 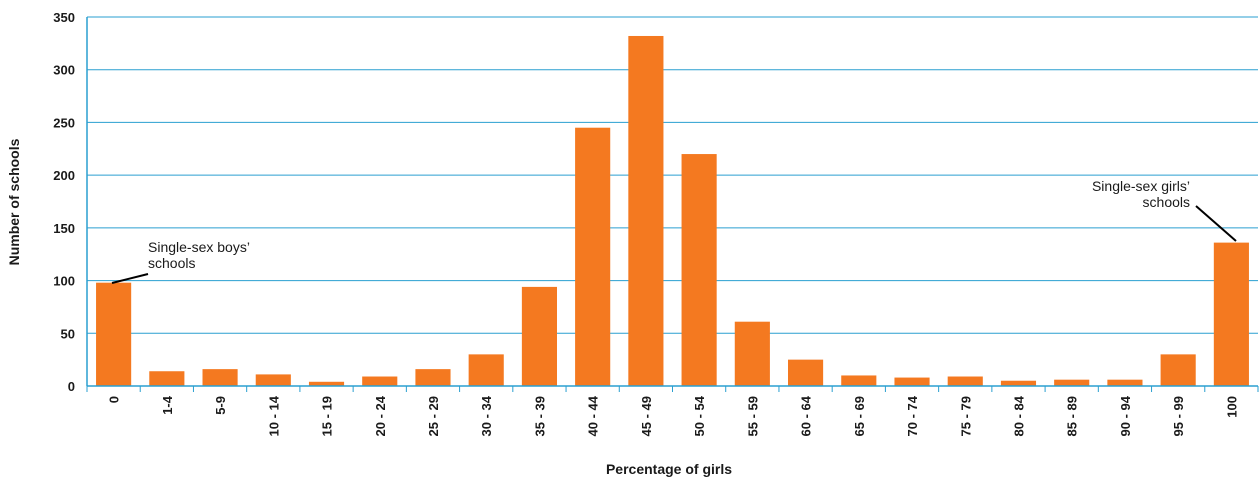 I want to click on x-tick-label: 0, so click(x=114, y=399).